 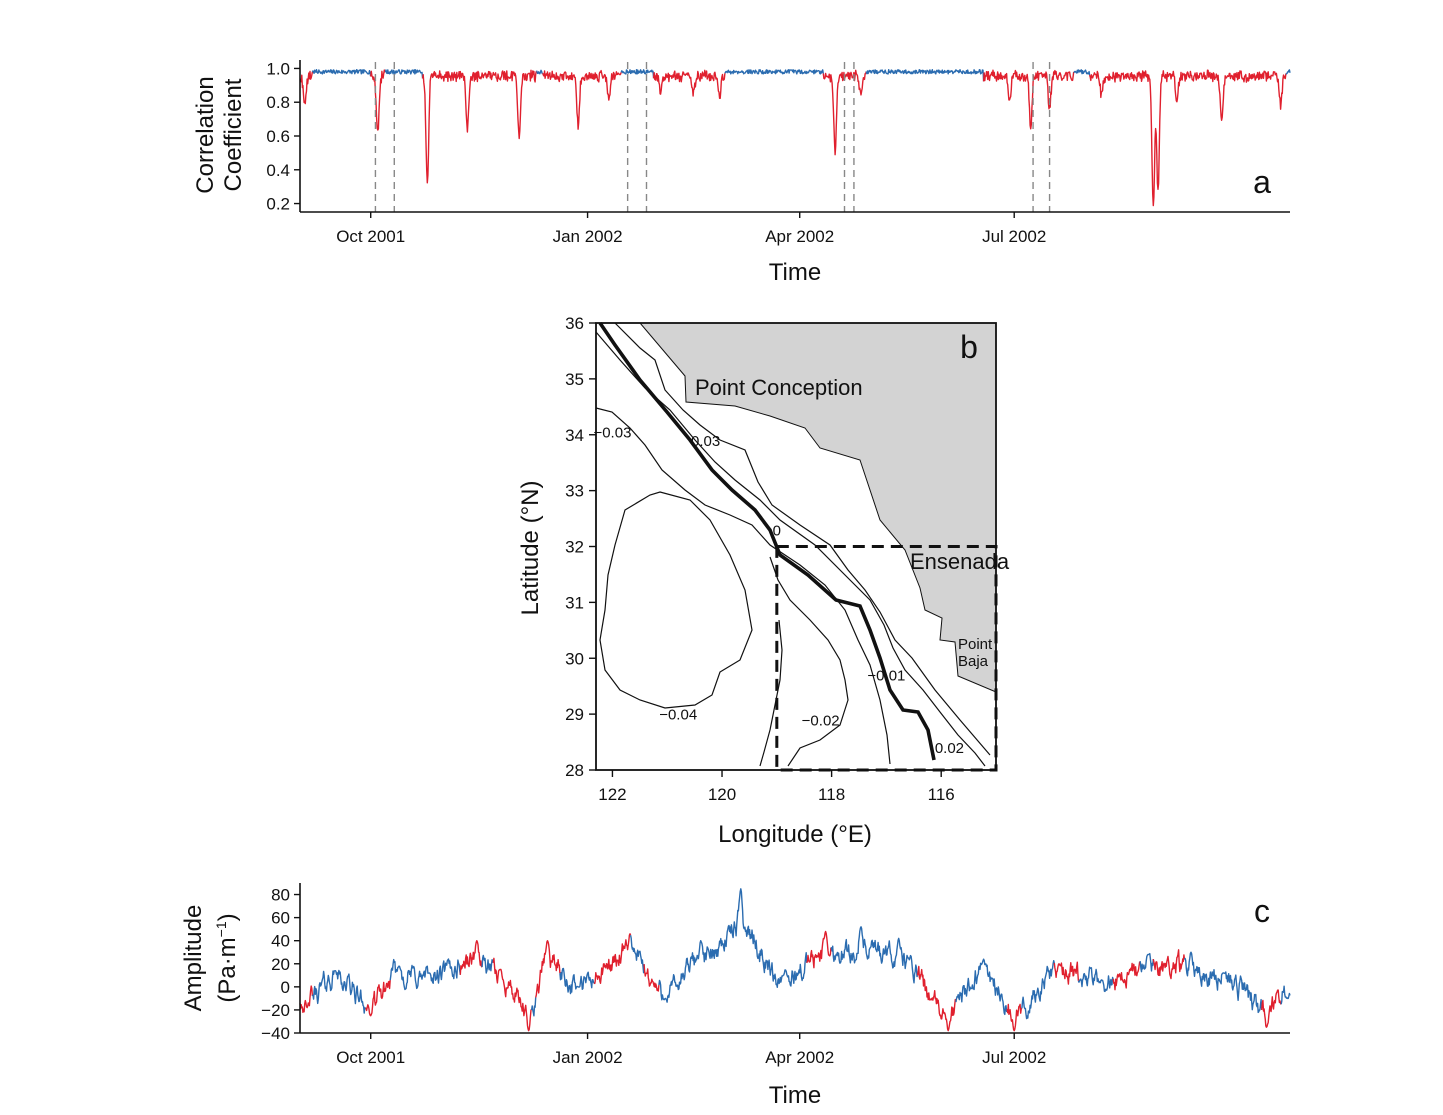 What do you see at coordinates (574, 714) in the screenshot?
I see `lat-tick-label: 29` at bounding box center [574, 714].